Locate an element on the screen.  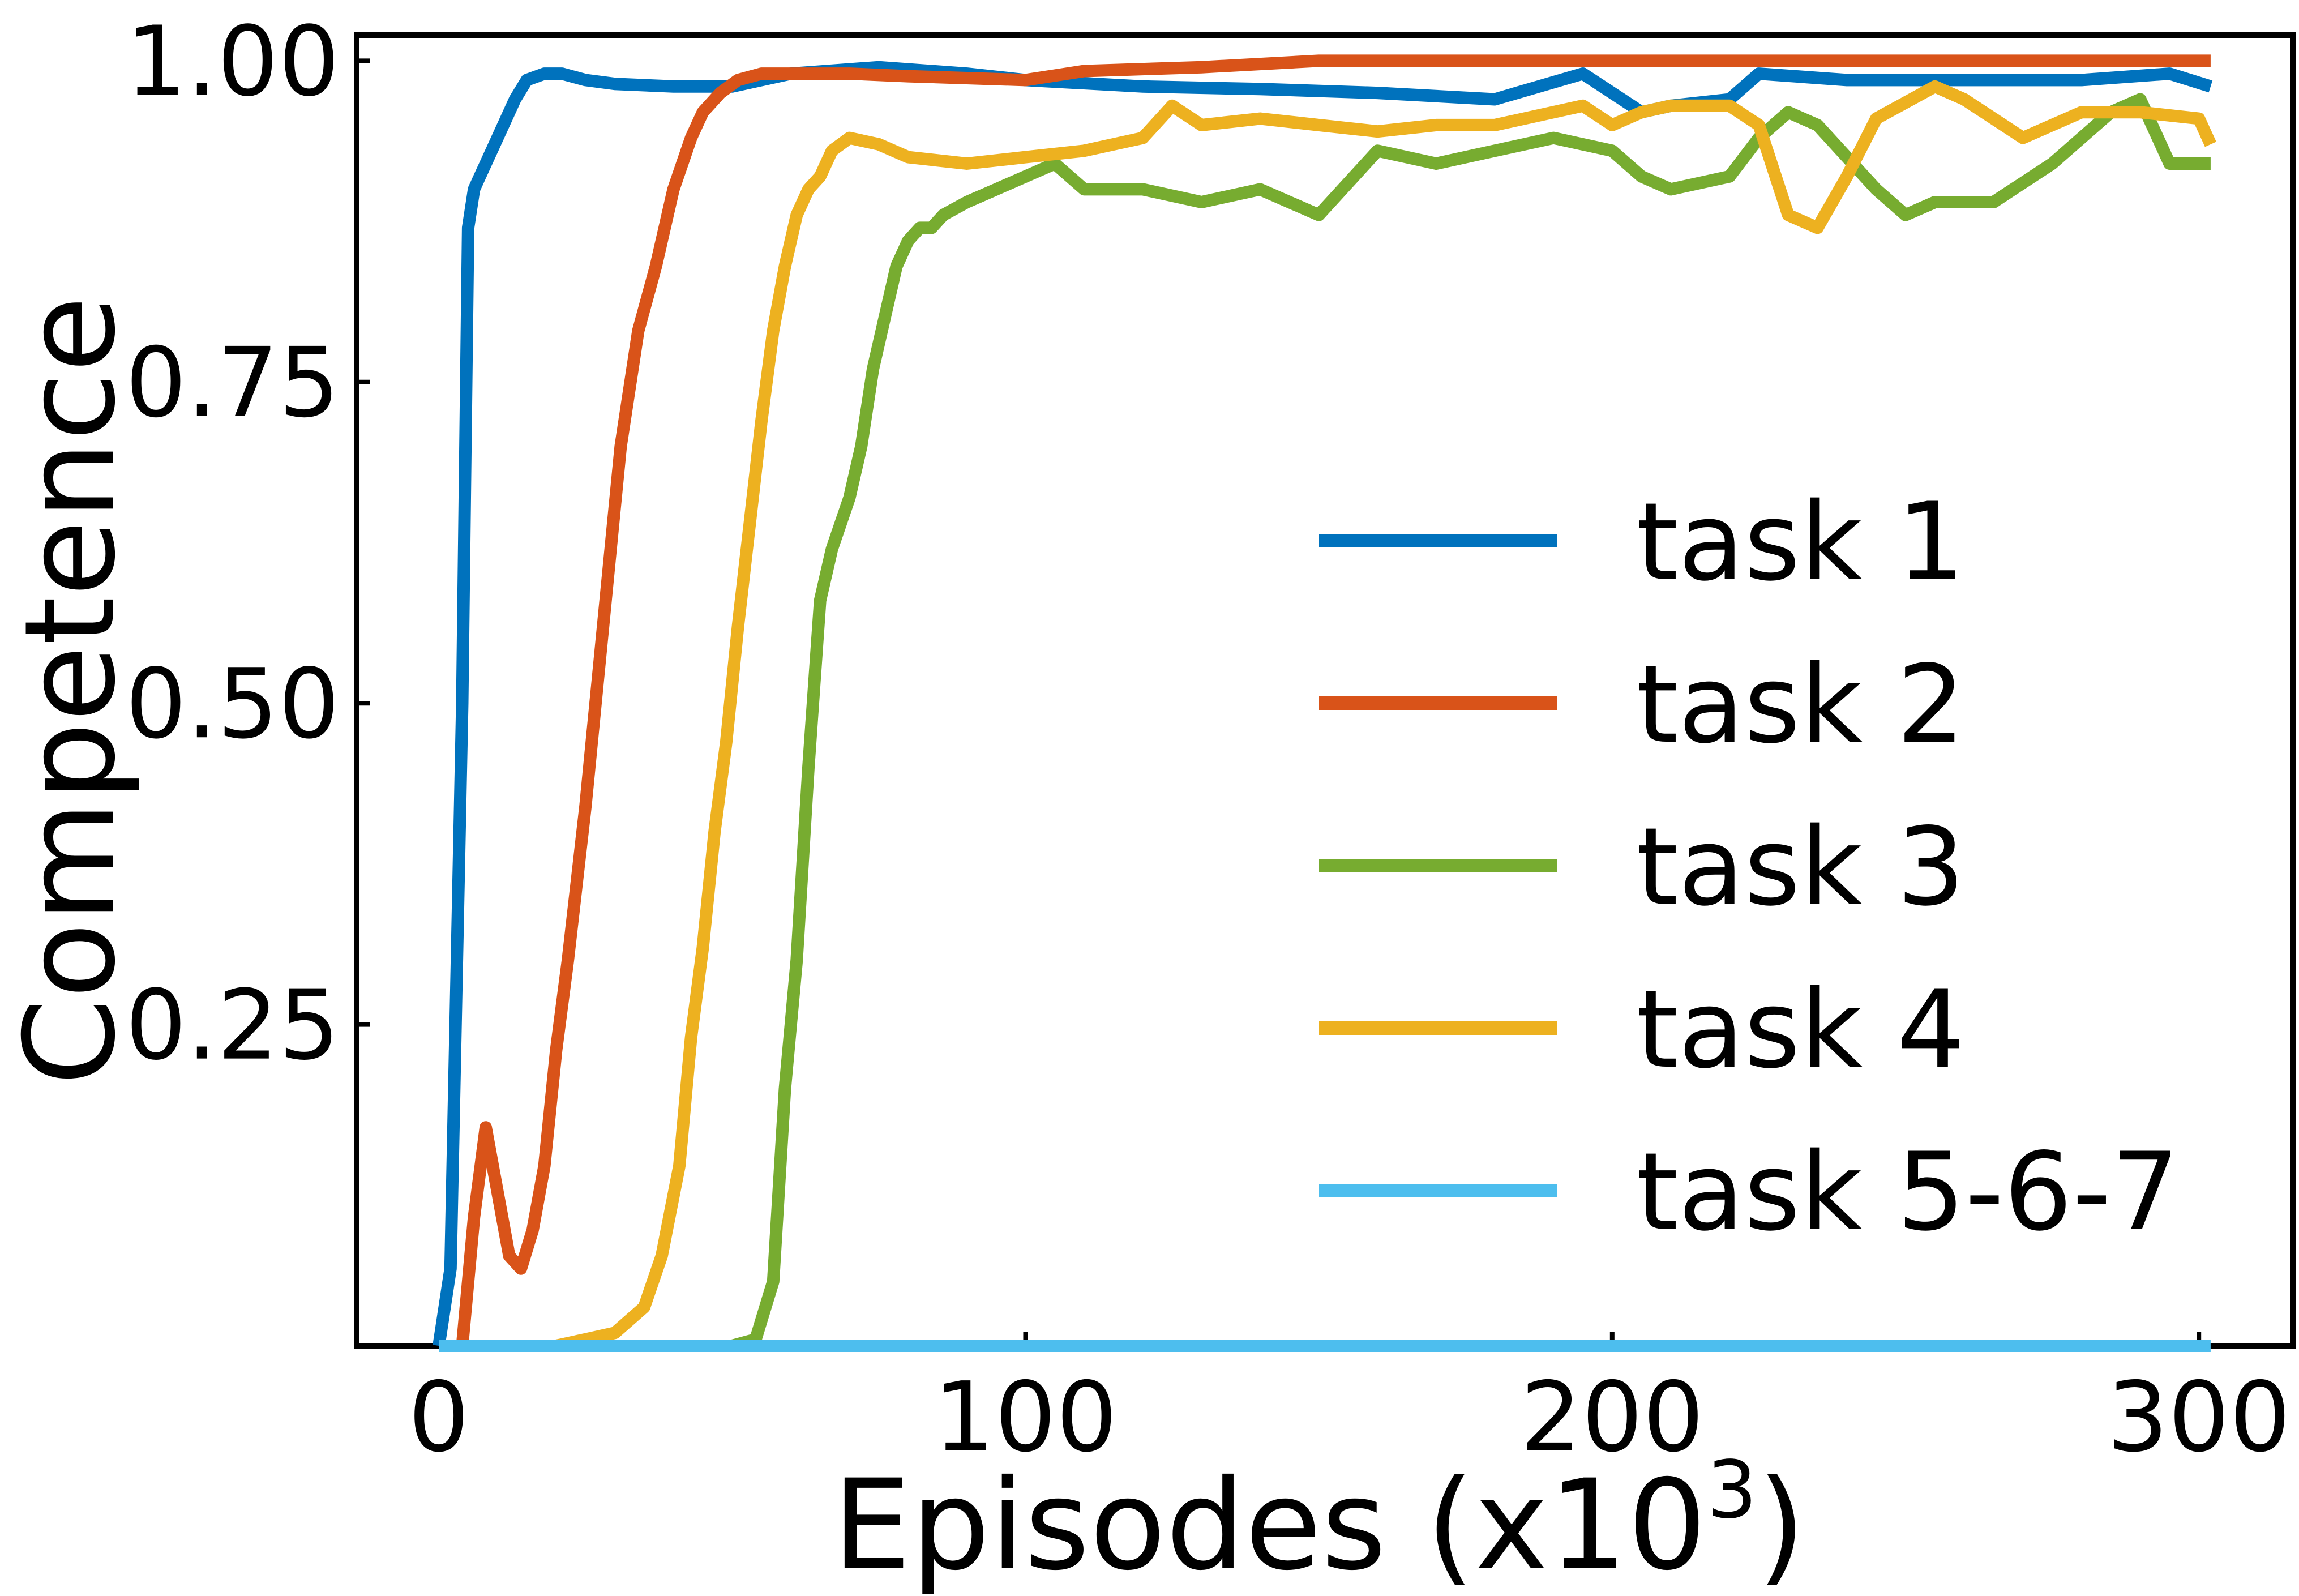
y-tick-label: 0.25 is located at coordinates (232, 1026).